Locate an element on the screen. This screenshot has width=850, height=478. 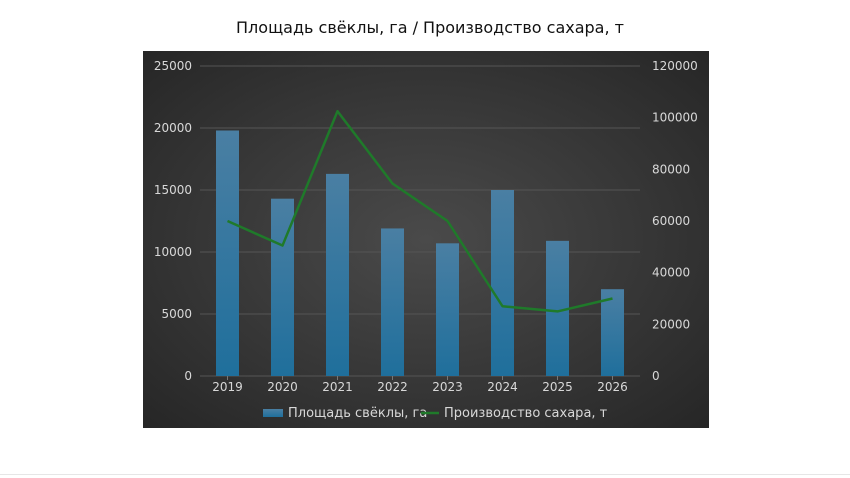
x-tick-label: 2020 is located at coordinates (282, 387).